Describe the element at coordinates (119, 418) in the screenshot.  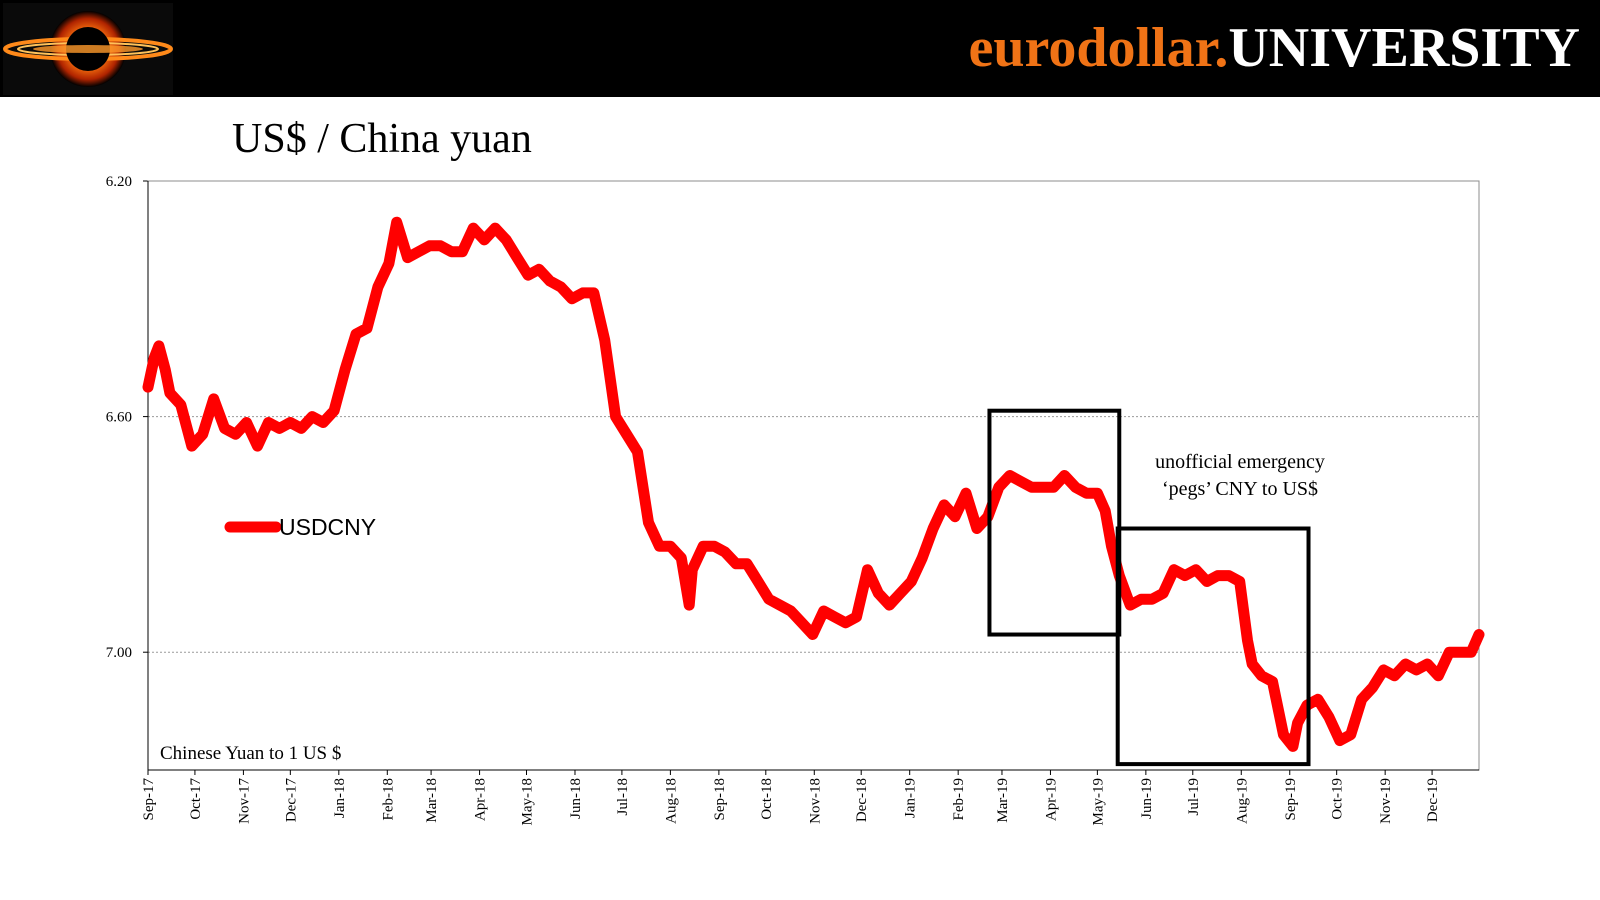
I see `y-tick-label: 6.60` at that location.